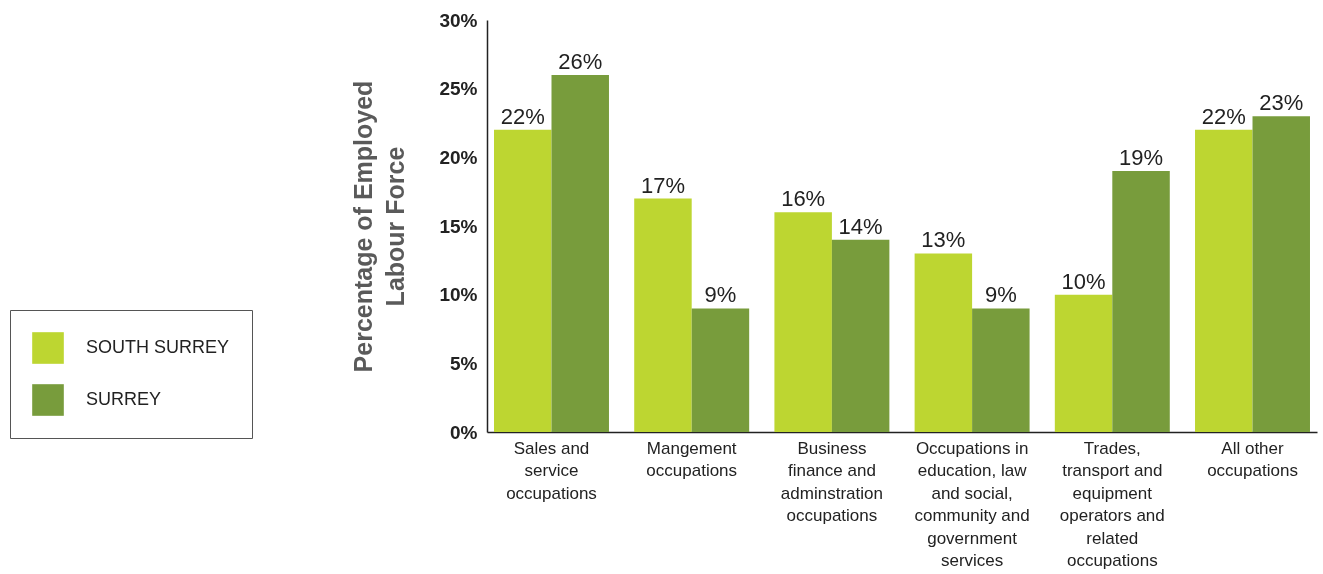  What do you see at coordinates (458, 226) in the screenshot?
I see `y-tick-label: 15%` at bounding box center [458, 226].